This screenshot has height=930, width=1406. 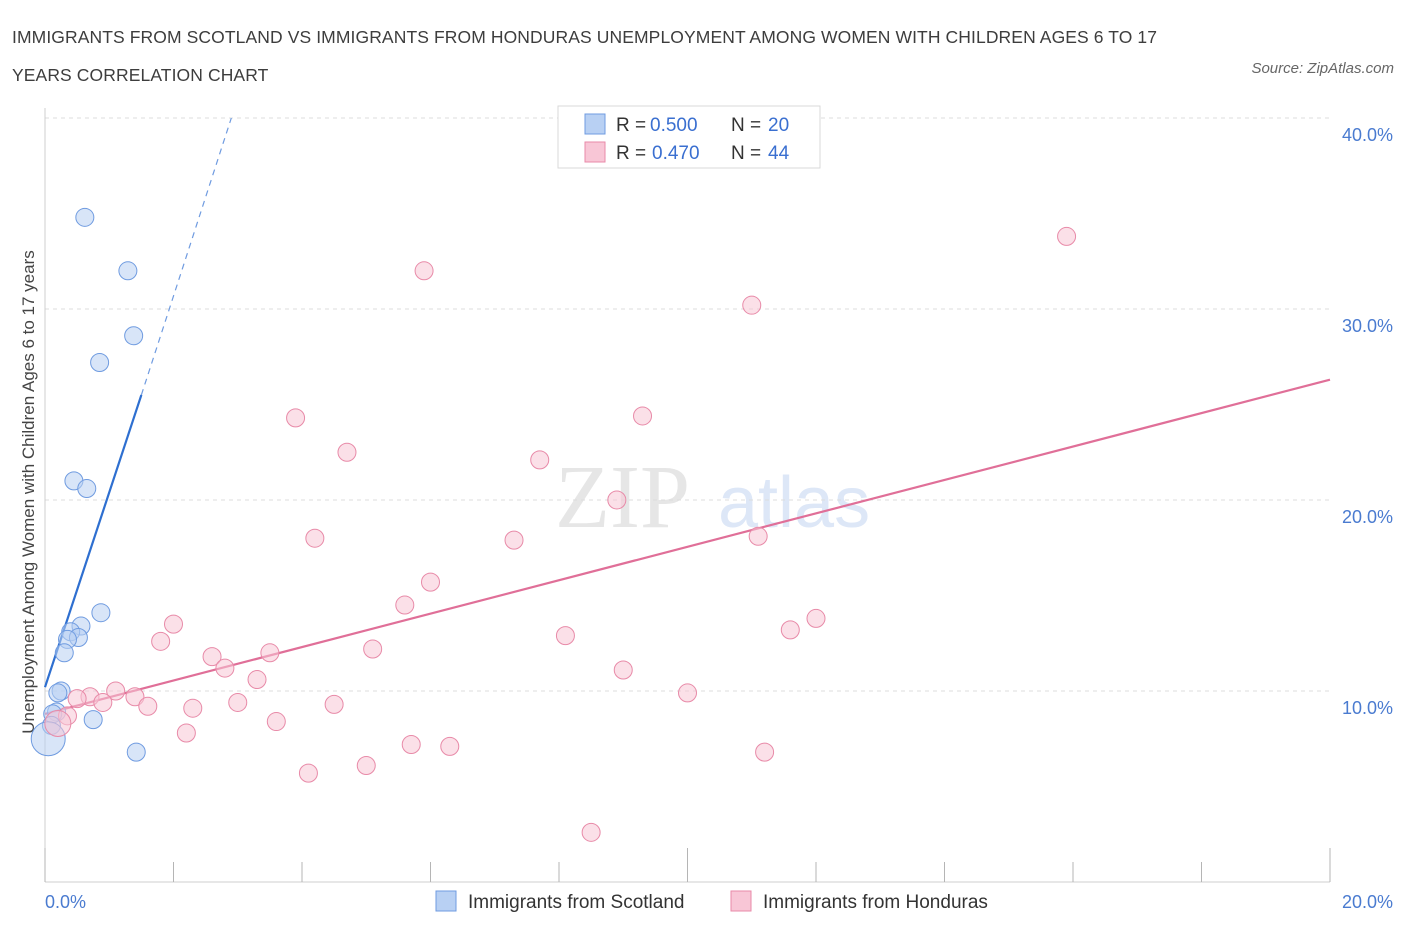 What do you see at coordinates (1367, 708) in the screenshot?
I see `y-tick-label: 10.0%` at bounding box center [1367, 708].